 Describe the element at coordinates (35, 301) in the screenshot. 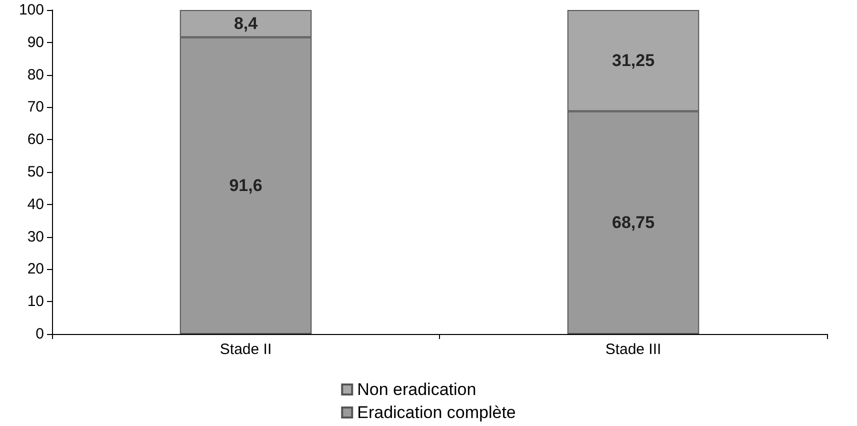

I see `y-tick-label: 10` at that location.